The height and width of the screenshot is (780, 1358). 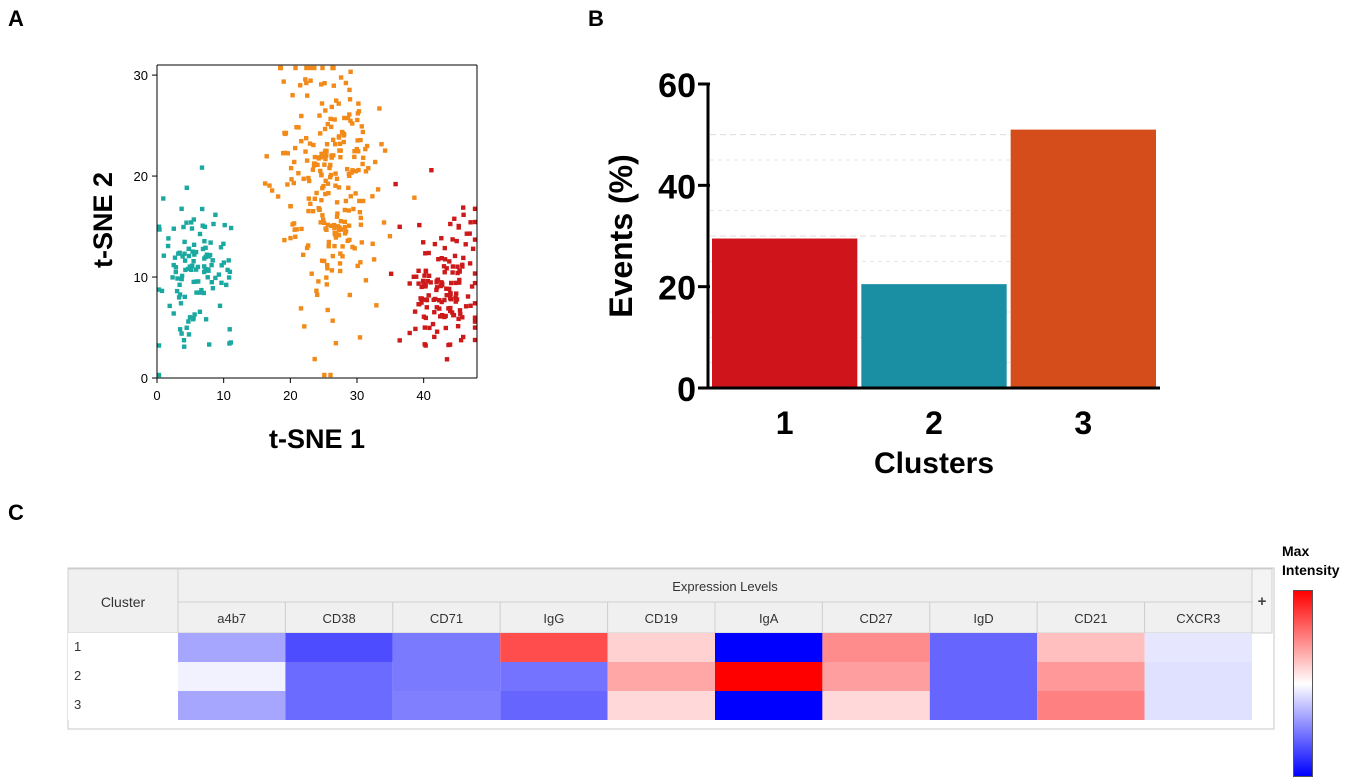 I want to click on column-header-label: CD21, so click(x=1090, y=618).